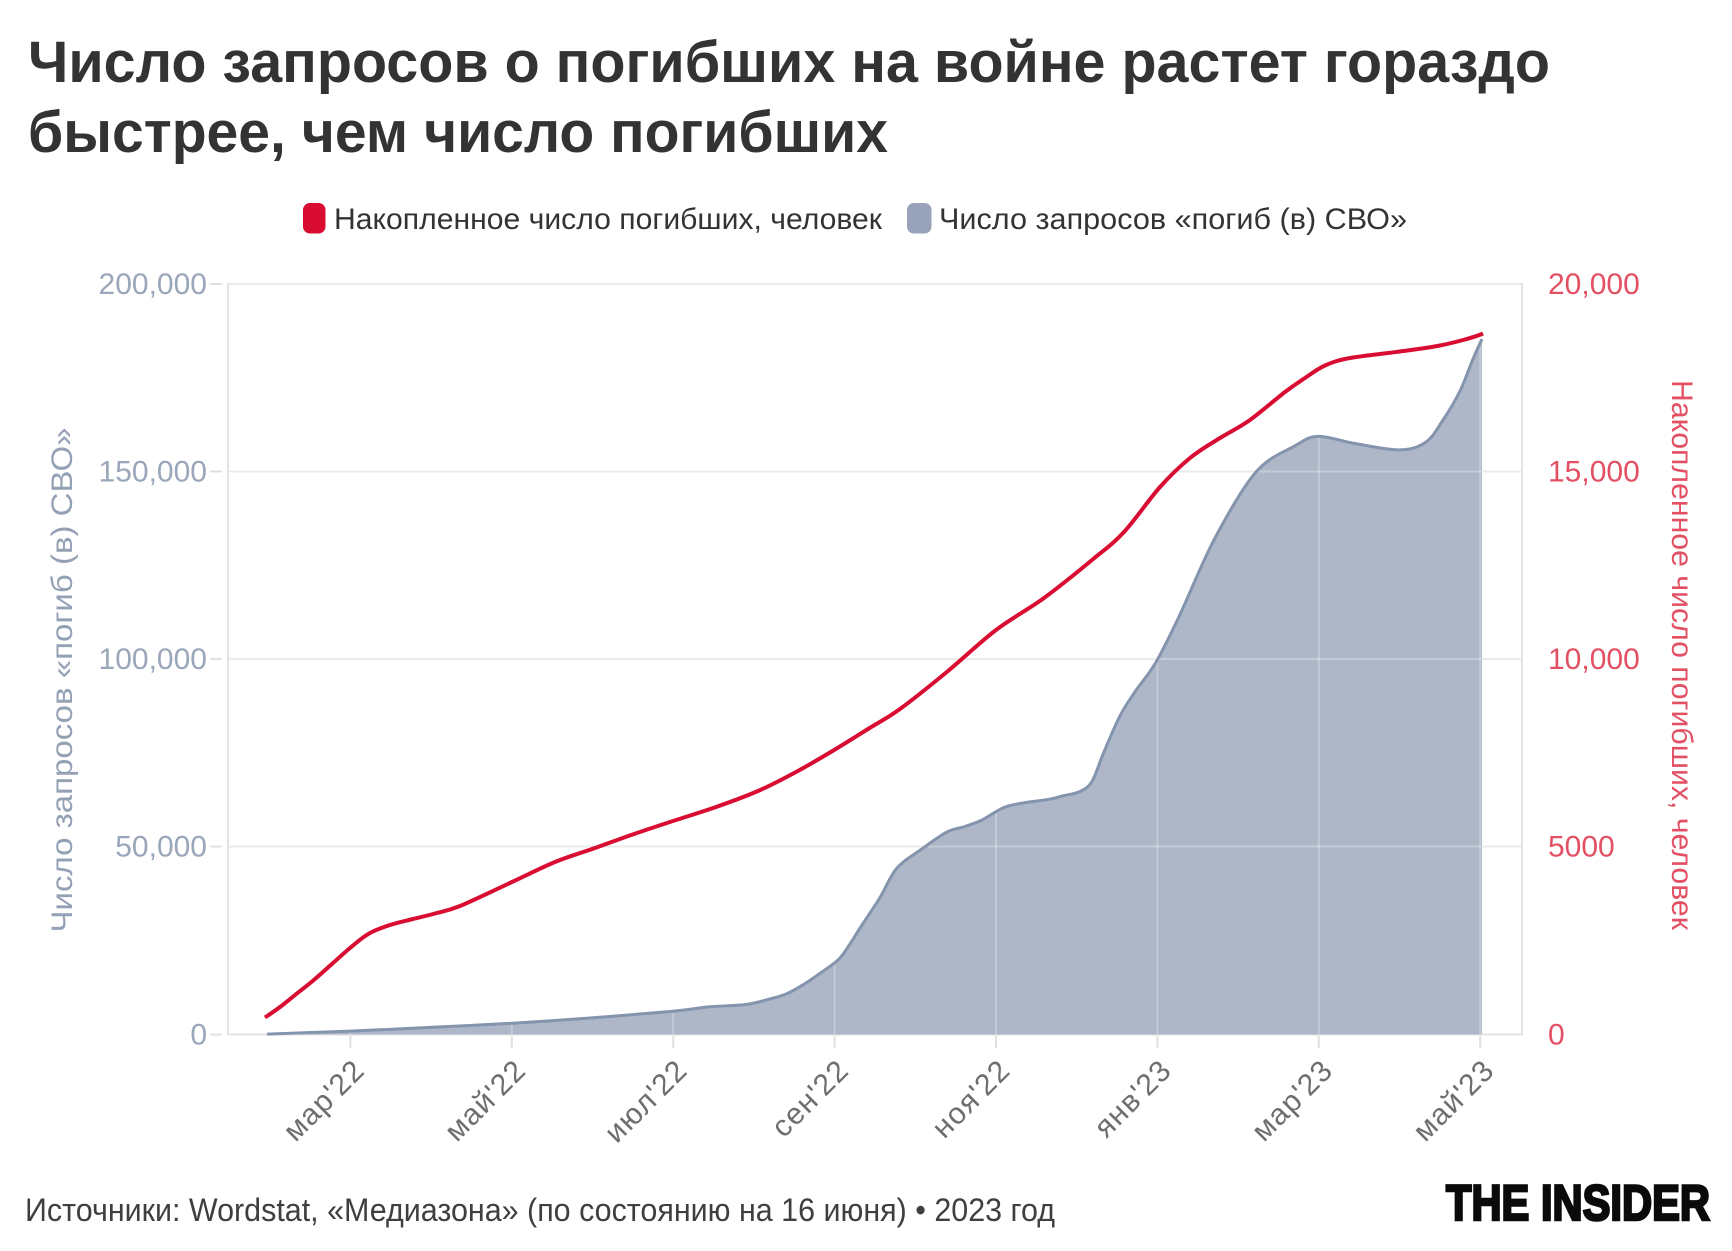  What do you see at coordinates (153, 472) in the screenshot?
I see `svg-text: 150,000` at bounding box center [153, 472].